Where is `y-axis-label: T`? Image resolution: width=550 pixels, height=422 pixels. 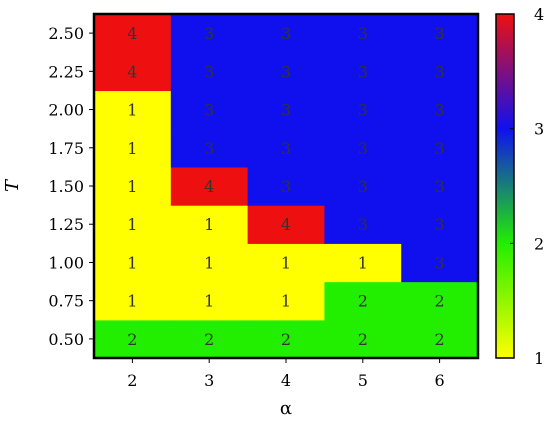 y-axis-label: T is located at coordinates (12, 185).